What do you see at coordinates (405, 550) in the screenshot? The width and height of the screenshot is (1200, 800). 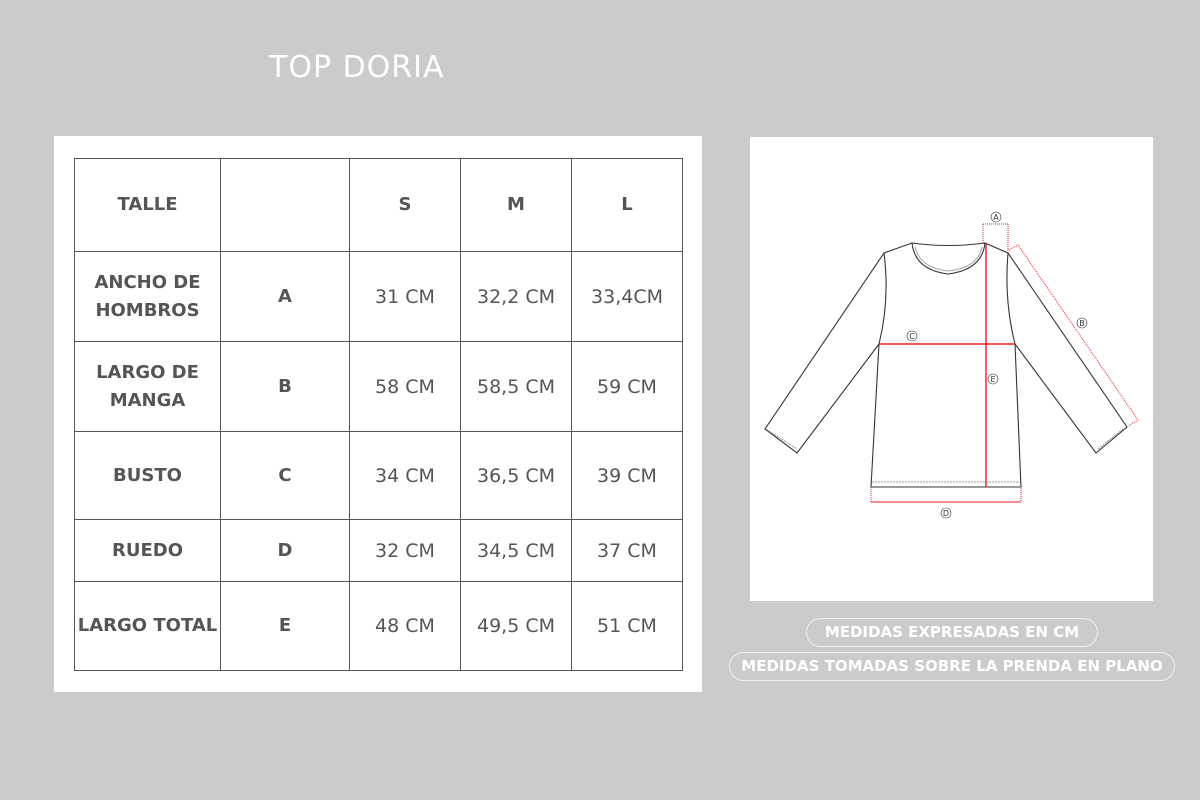 I see `value-cell: 32 CM` at bounding box center [405, 550].